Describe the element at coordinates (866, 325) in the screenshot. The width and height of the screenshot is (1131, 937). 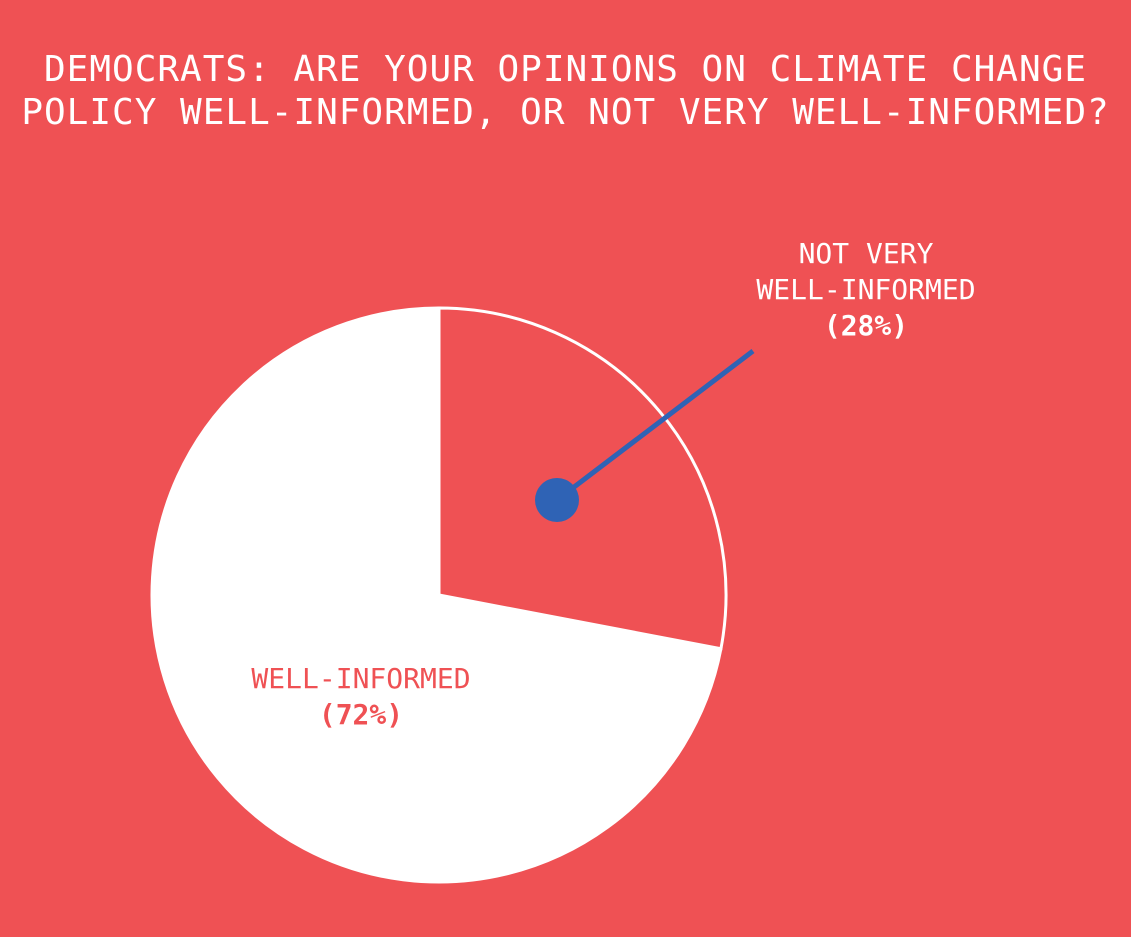
I see `slice-value-not-very: (28%)` at that location.